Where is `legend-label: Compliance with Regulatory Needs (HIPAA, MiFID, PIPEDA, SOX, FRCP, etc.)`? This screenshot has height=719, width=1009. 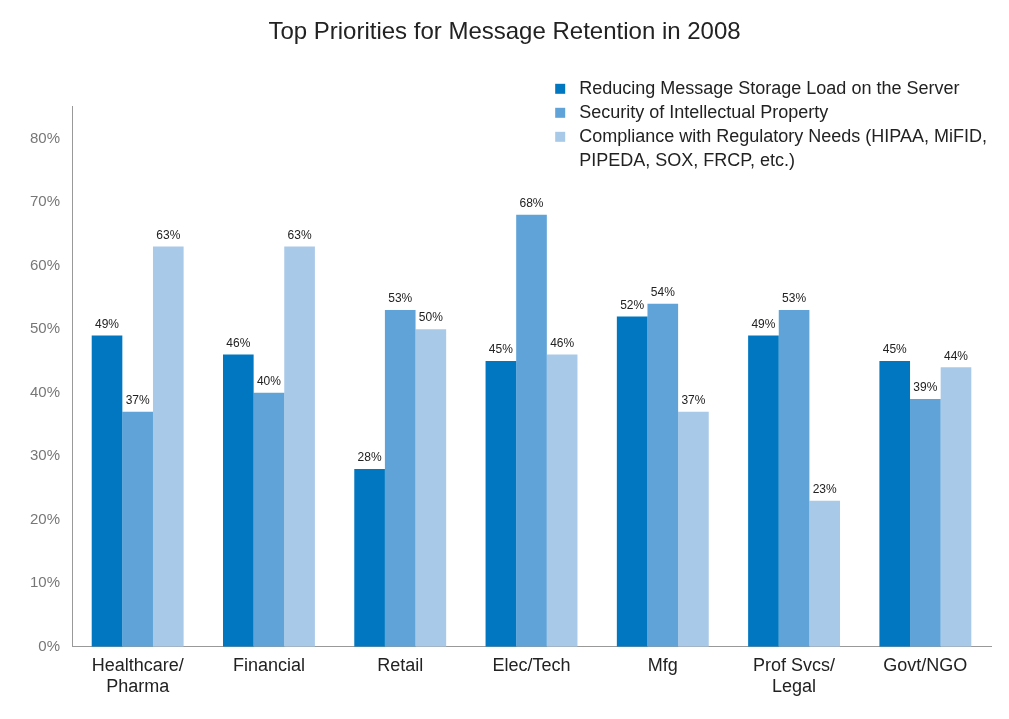 legend-label: Compliance with Regulatory Needs (HIPAA, MiFID, PIPEDA, SOX, FRCP, etc.) is located at coordinates (783, 147).